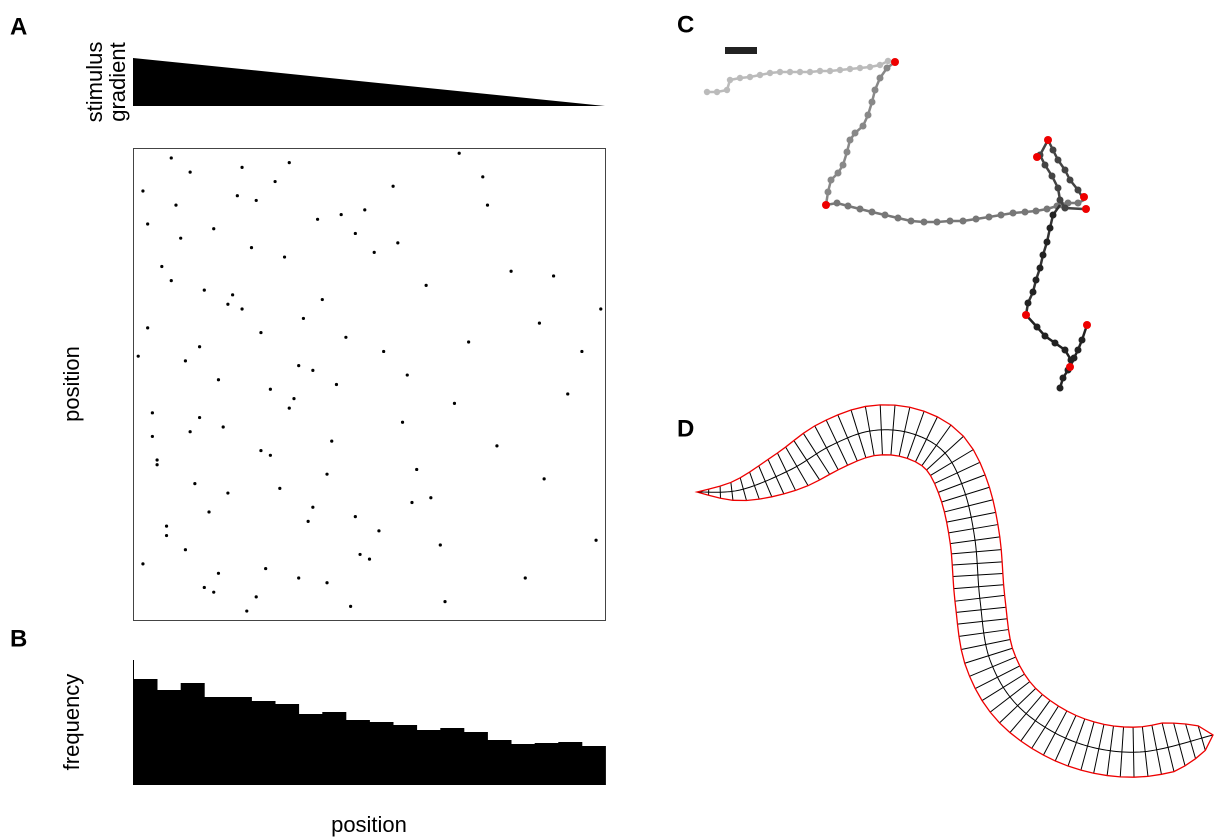 This screenshot has width=1220, height=839. I want to click on trajectory, so click(897, 219).